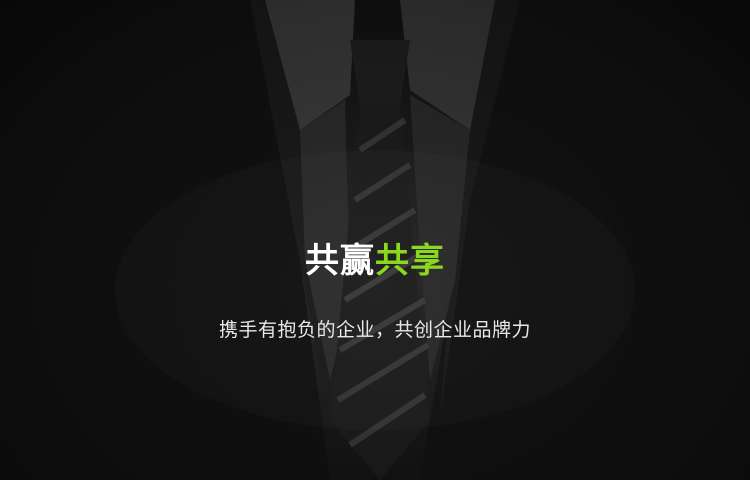 The height and width of the screenshot is (480, 750). What do you see at coordinates (340, 261) in the screenshot?
I see `headline-part-win-win: 共赢` at bounding box center [340, 261].